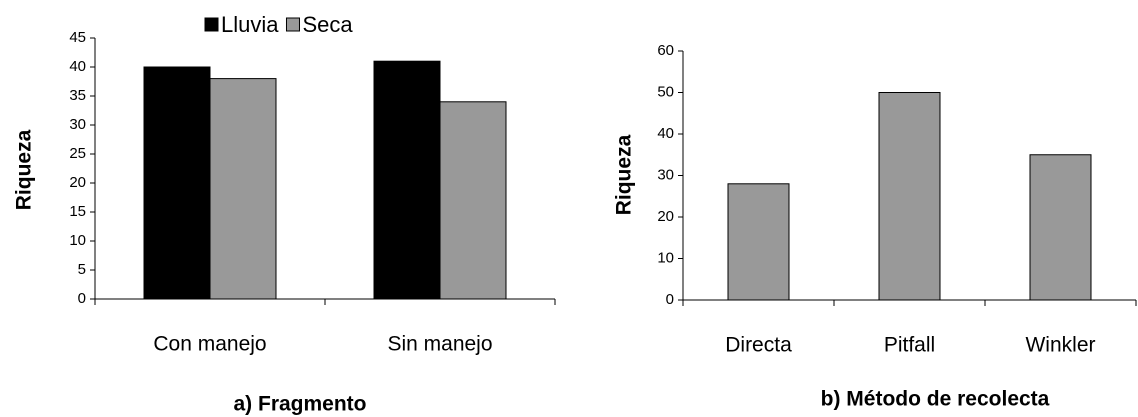 The image size is (1138, 417). I want to click on x-tick-label: Pitfall, so click(909, 345).